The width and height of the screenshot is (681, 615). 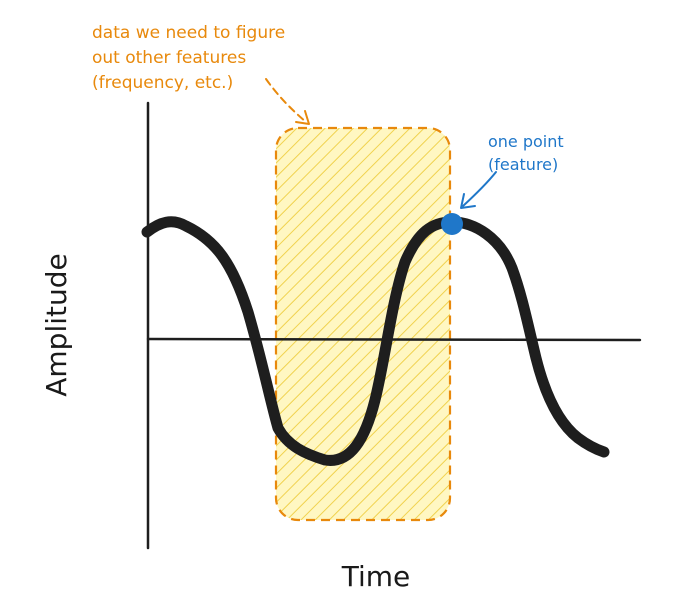 What do you see at coordinates (452, 224) in the screenshot?
I see `feature-point` at bounding box center [452, 224].